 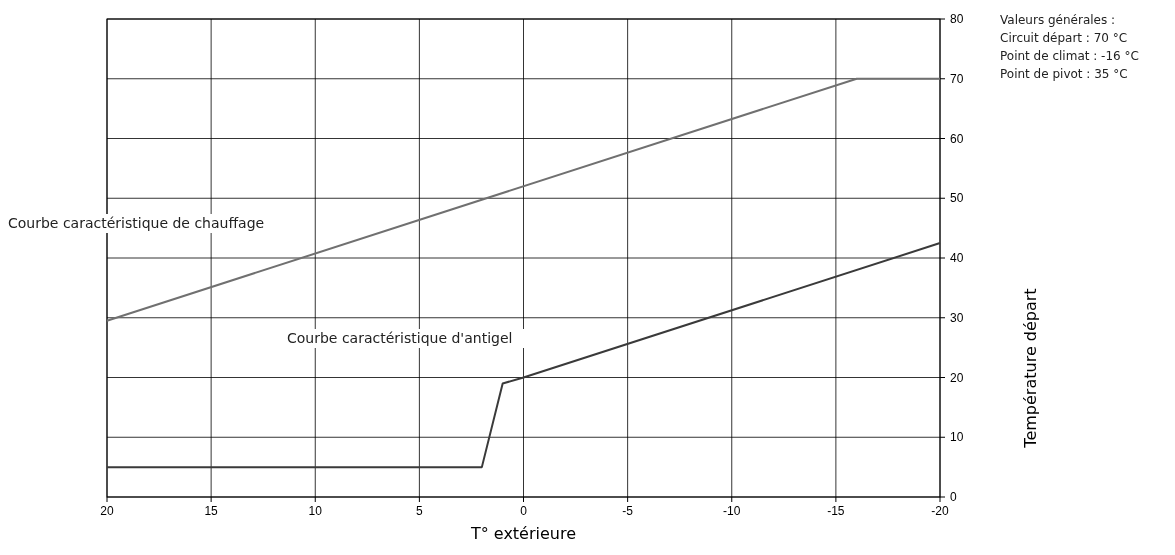 I want to click on x-tick-label: 10, so click(x=315, y=511).